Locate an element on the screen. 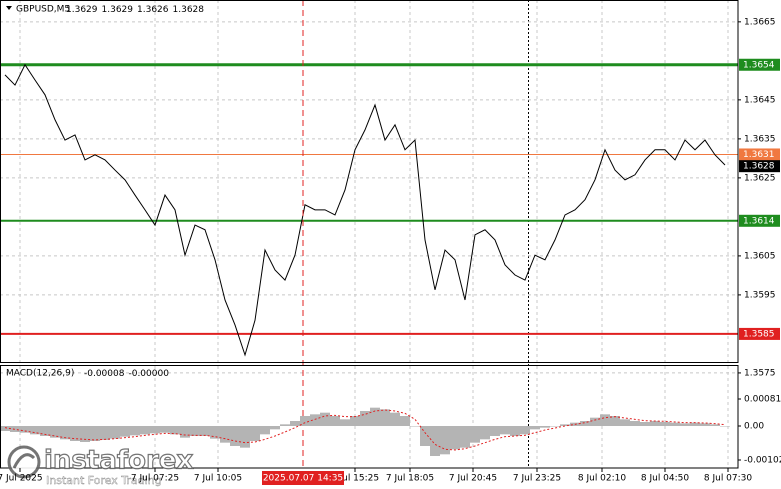  y-tick-label: 1.3625 is located at coordinates (760, 178).